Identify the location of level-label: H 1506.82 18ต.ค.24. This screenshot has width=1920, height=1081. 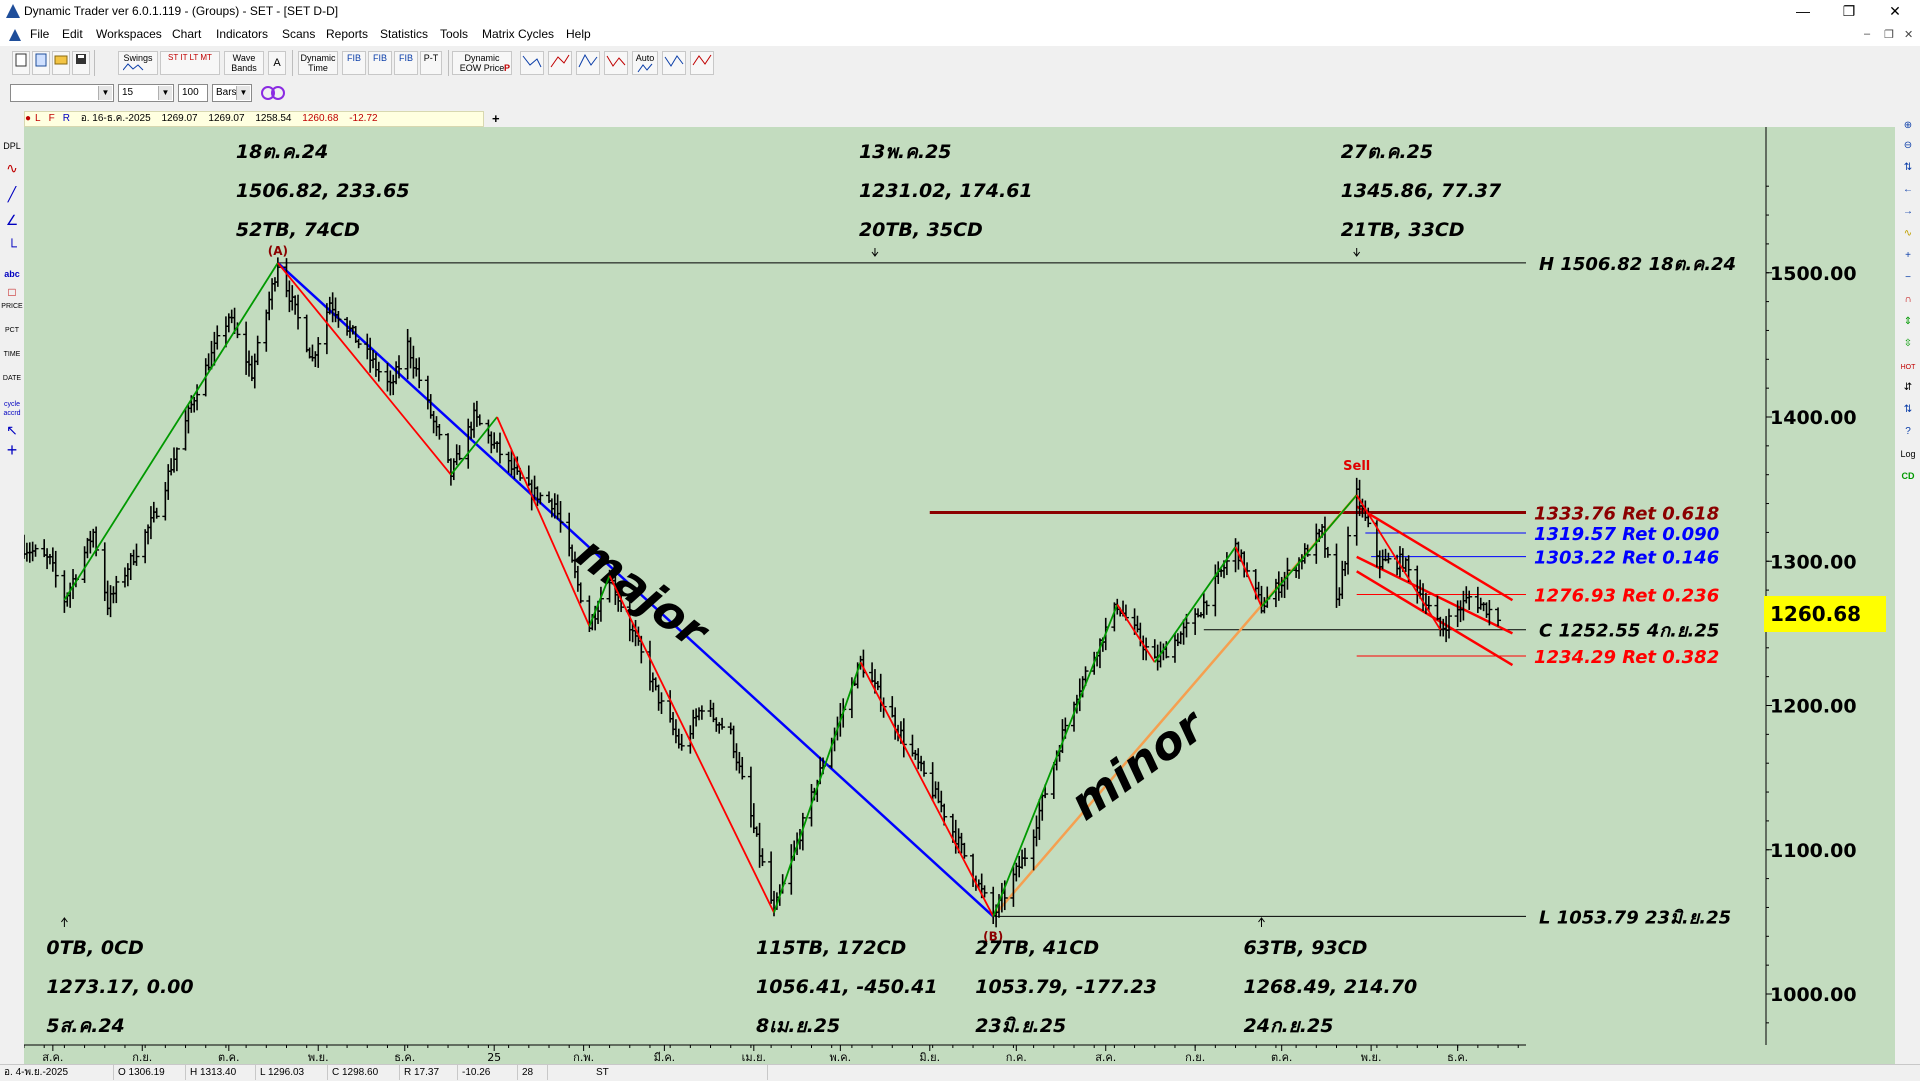
(1637, 264).